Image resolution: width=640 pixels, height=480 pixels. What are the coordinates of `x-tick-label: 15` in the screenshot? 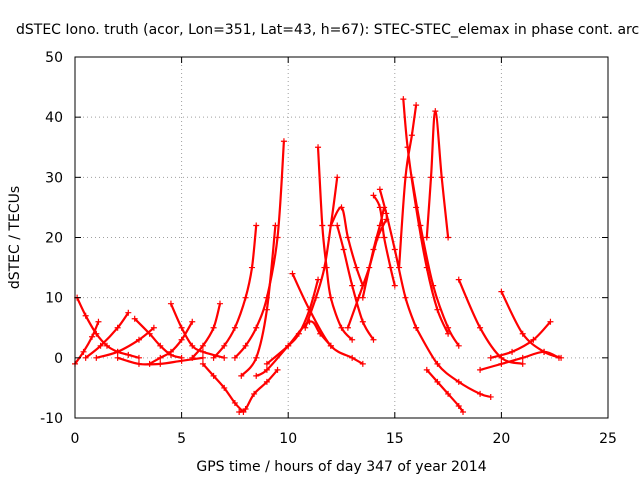 It's located at (395, 439).